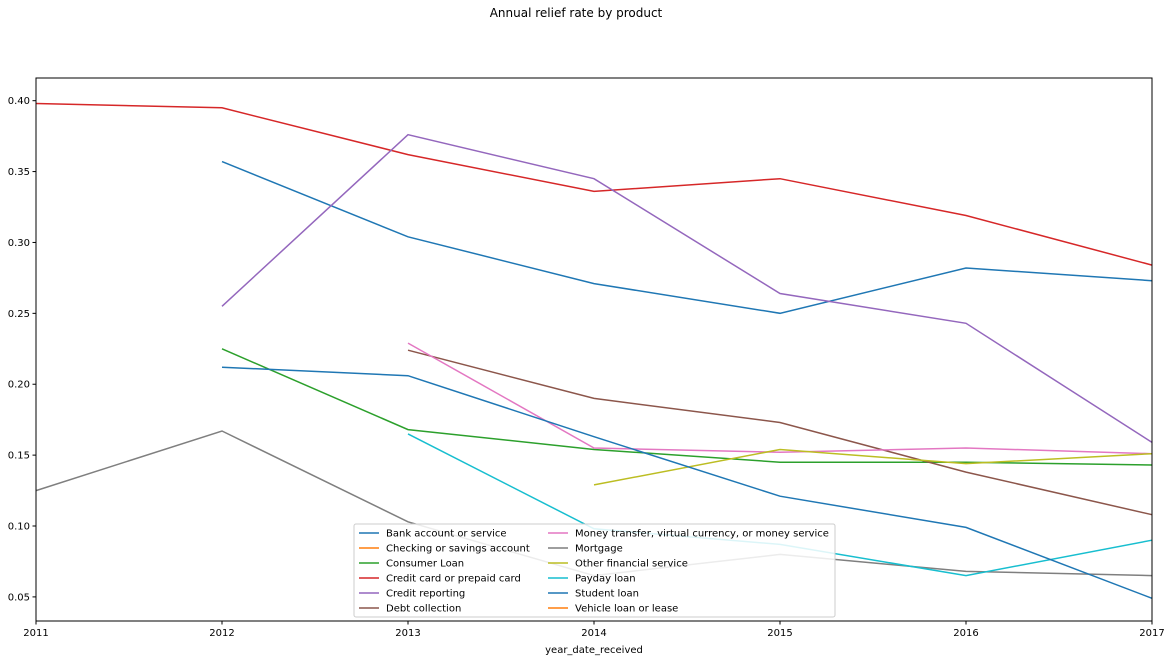 This screenshot has width=1172, height=661. Describe the element at coordinates (594, 650) in the screenshot. I see `x-axis-label: year_date_received` at that location.